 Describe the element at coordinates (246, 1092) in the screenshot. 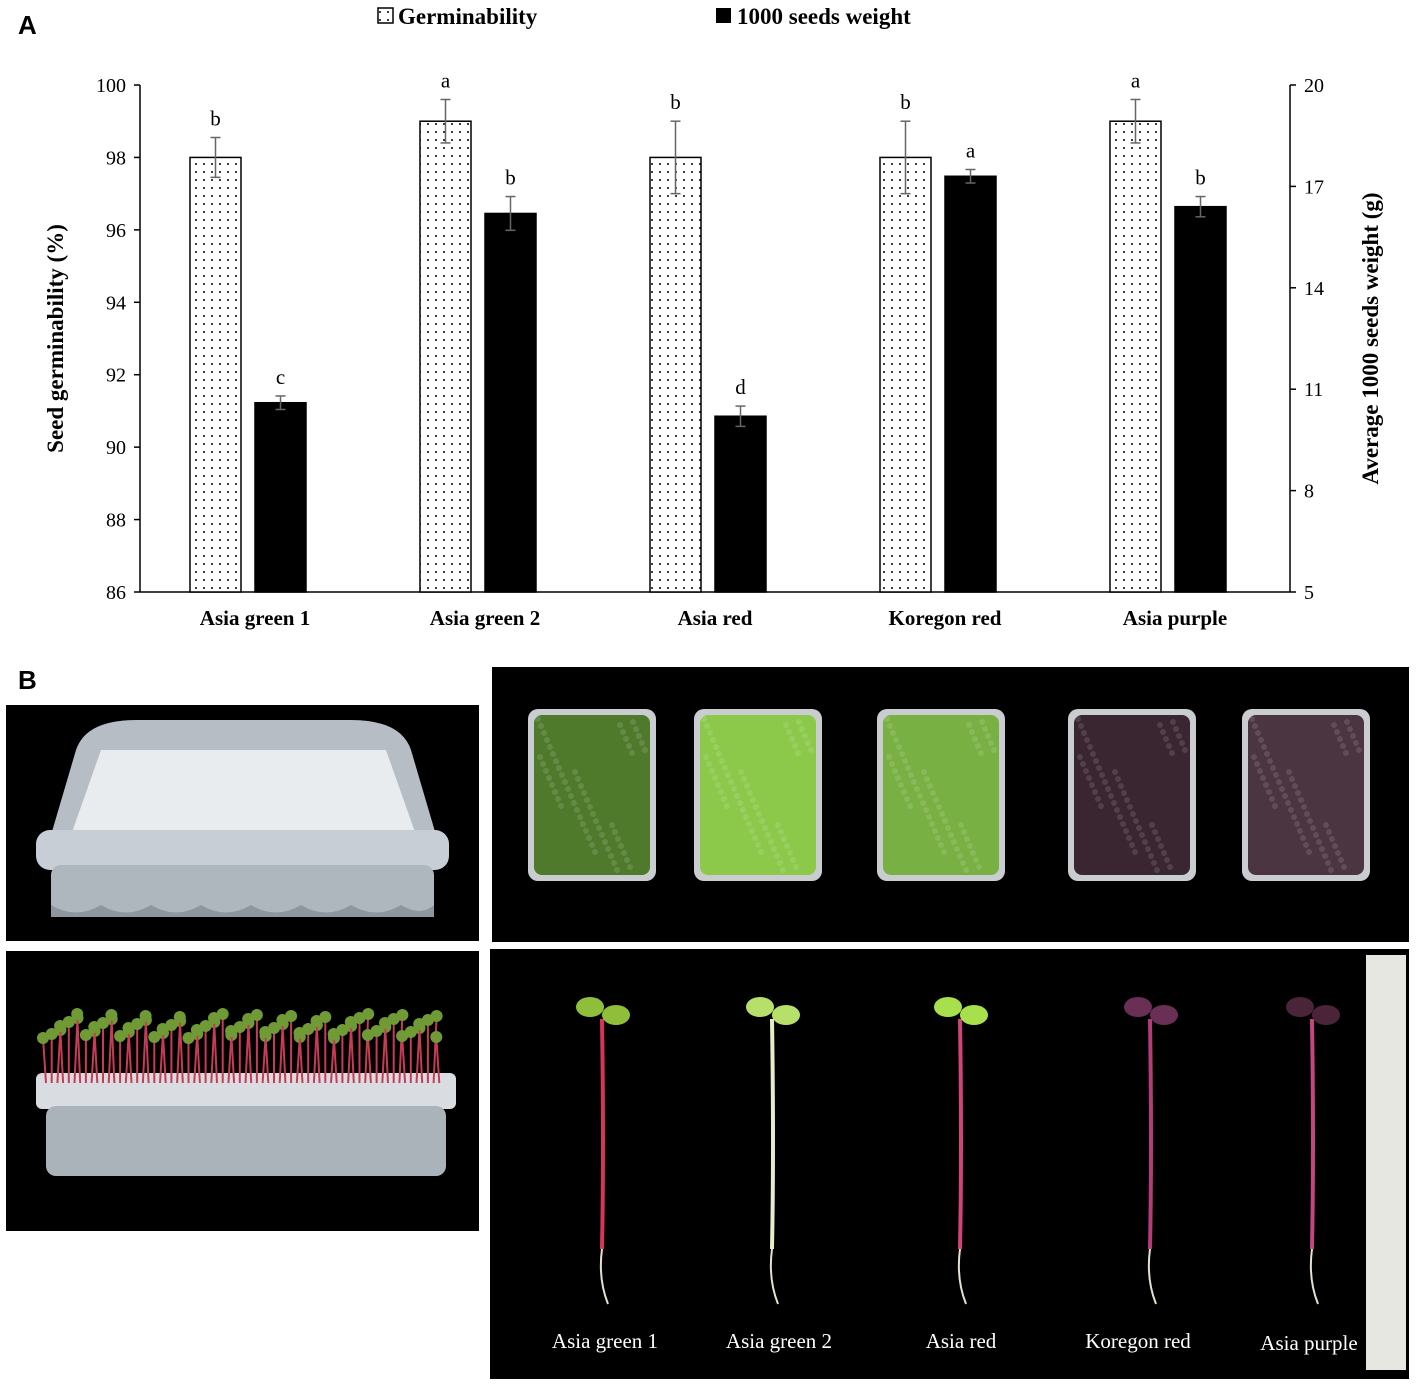

I see `sprouted-tray-illustration` at that location.